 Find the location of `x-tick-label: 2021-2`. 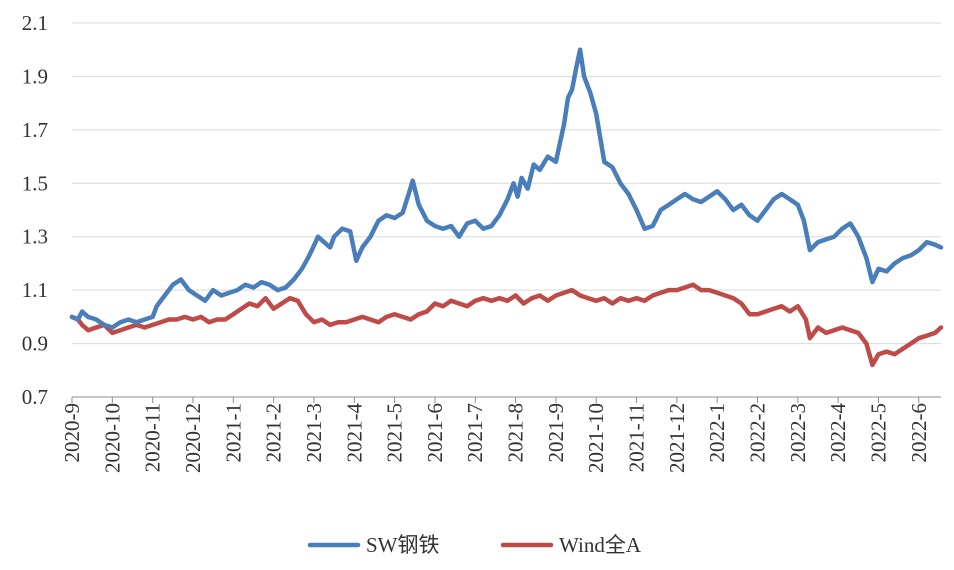

x-tick-label: 2021-2 is located at coordinates (274, 433).